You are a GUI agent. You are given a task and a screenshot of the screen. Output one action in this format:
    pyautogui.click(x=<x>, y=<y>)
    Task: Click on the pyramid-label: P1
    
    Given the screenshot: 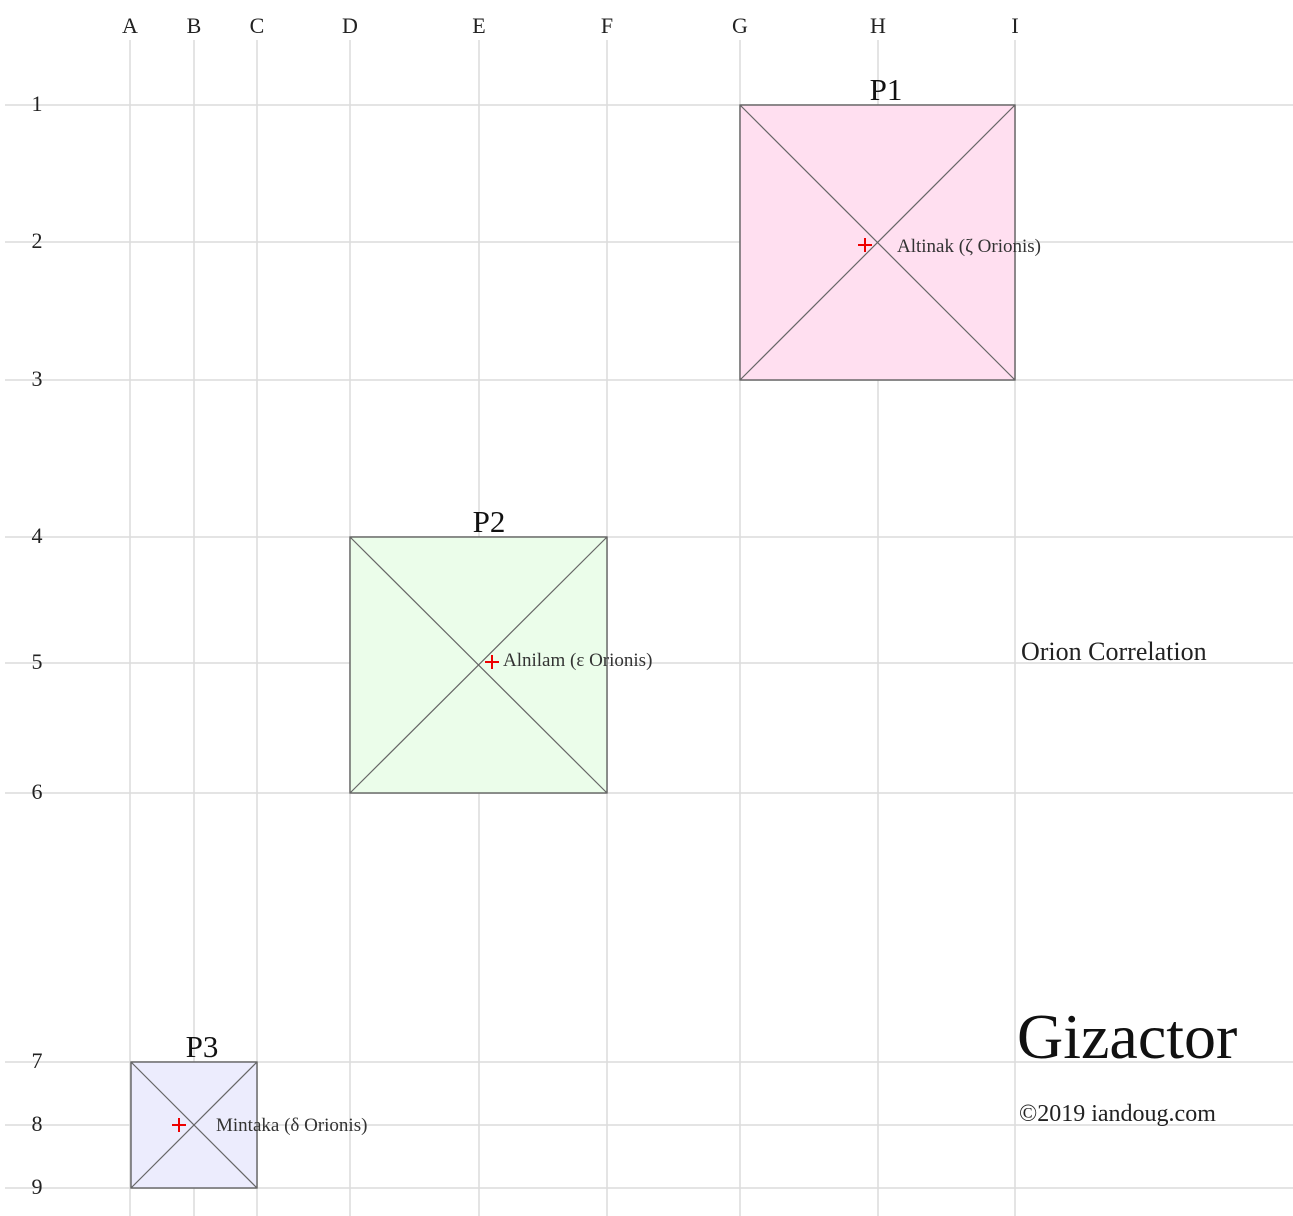 What is the action you would take?
    pyautogui.click(x=886, y=89)
    